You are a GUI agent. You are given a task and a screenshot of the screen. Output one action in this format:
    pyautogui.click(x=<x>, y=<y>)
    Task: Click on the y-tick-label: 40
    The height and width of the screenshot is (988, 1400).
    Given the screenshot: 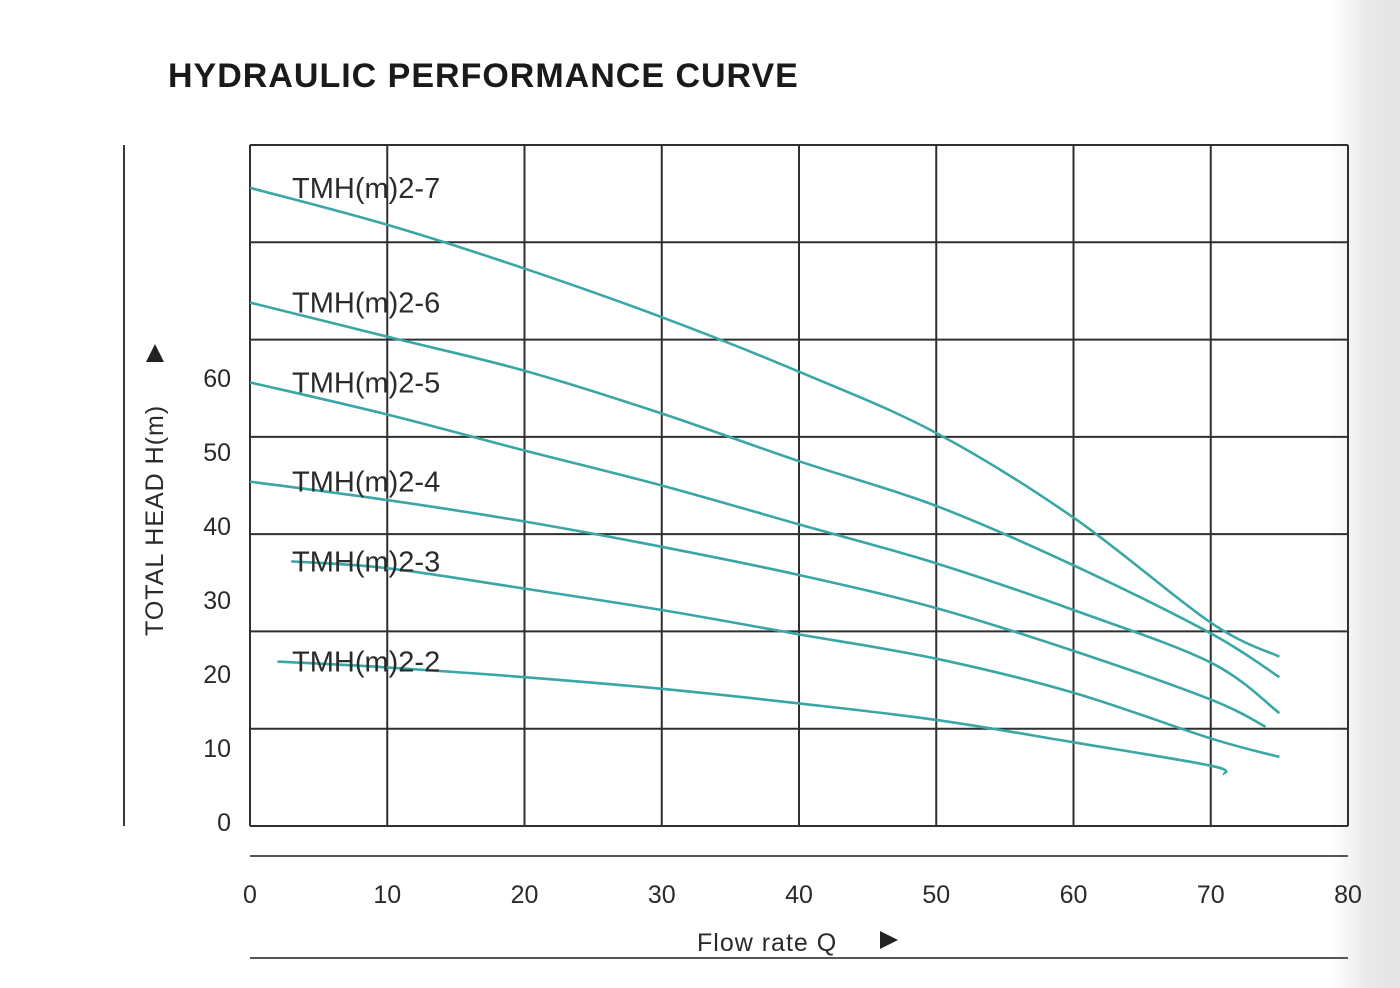 What is the action you would take?
    pyautogui.click(x=217, y=527)
    